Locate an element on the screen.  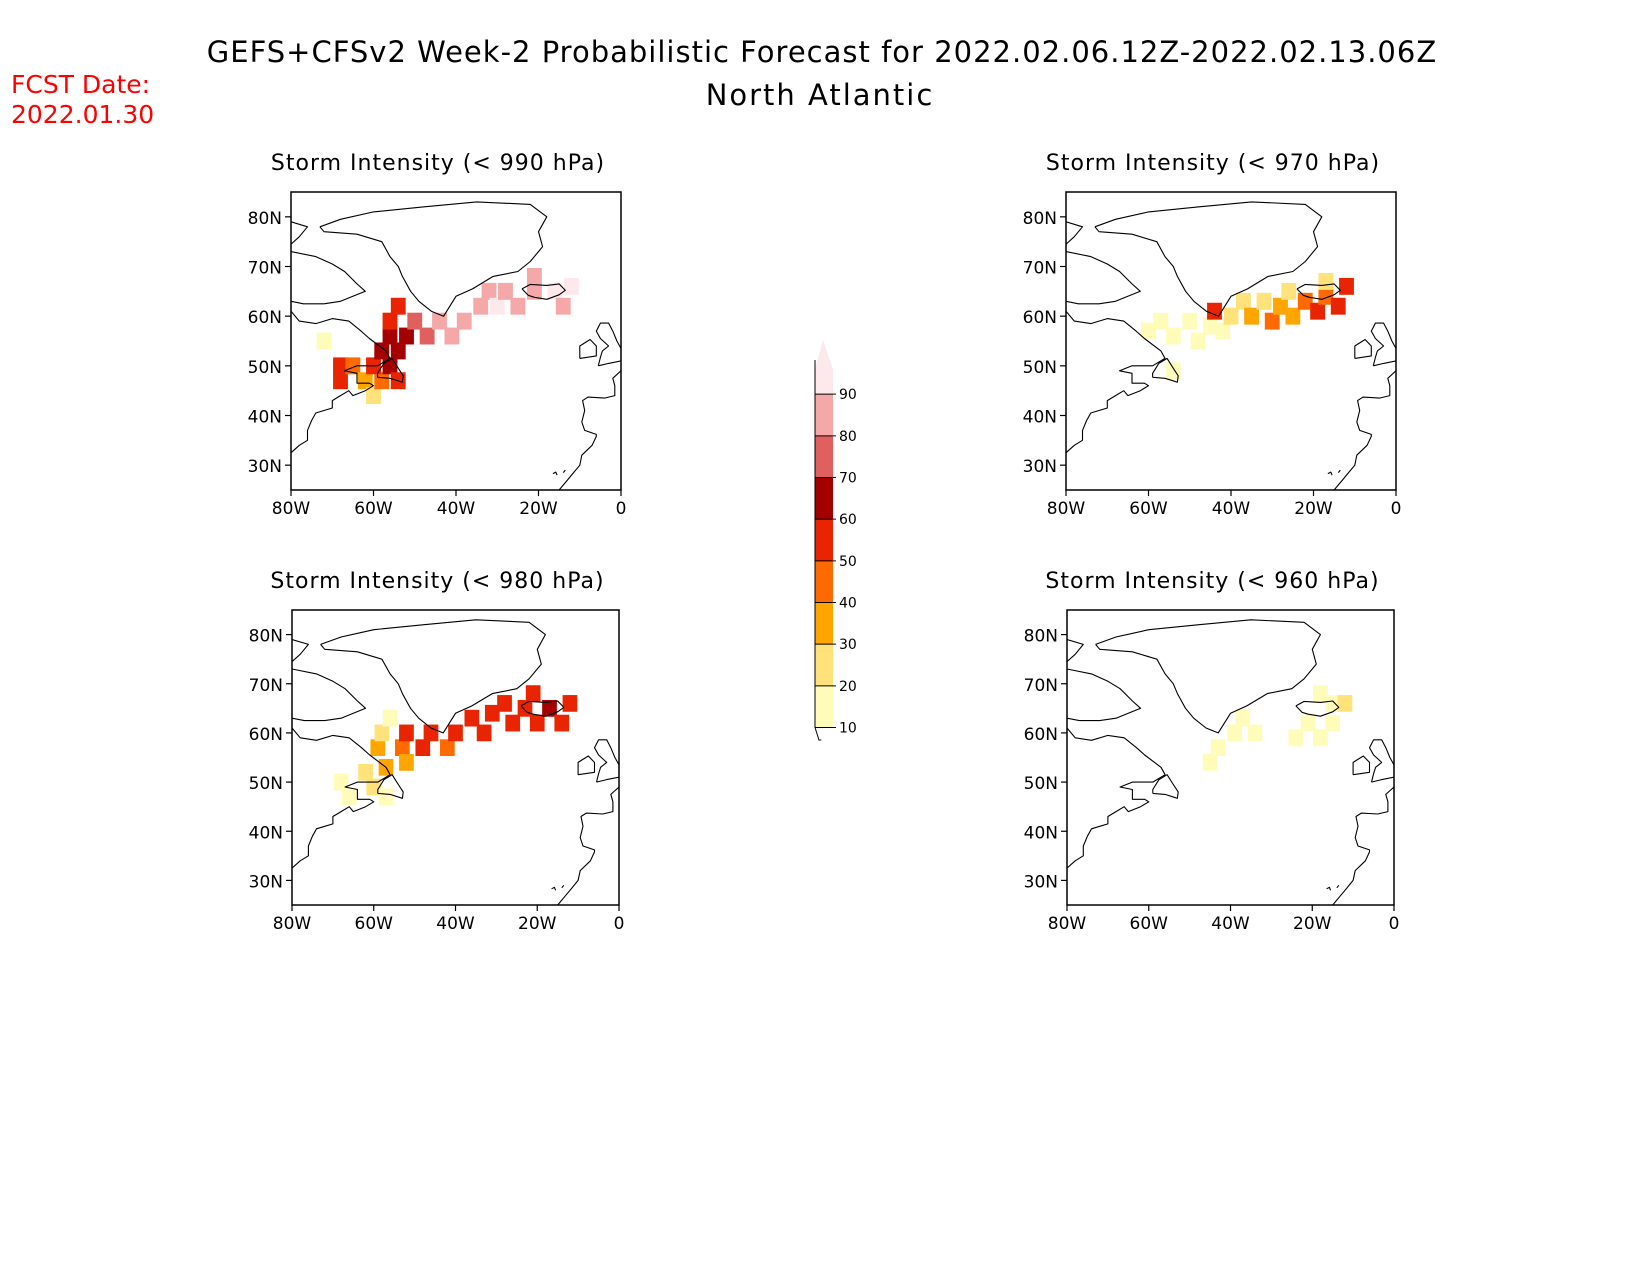
legend-level-label: 60 is located at coordinates (848, 520).